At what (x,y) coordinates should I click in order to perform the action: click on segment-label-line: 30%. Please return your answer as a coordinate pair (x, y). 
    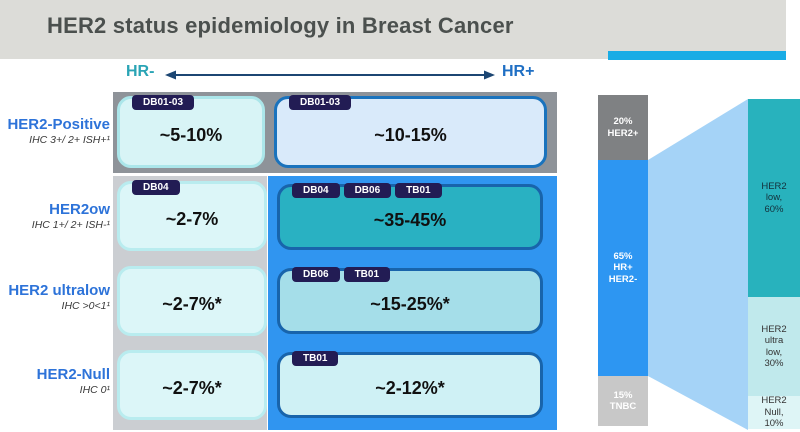
    Looking at the image, I should click on (774, 363).